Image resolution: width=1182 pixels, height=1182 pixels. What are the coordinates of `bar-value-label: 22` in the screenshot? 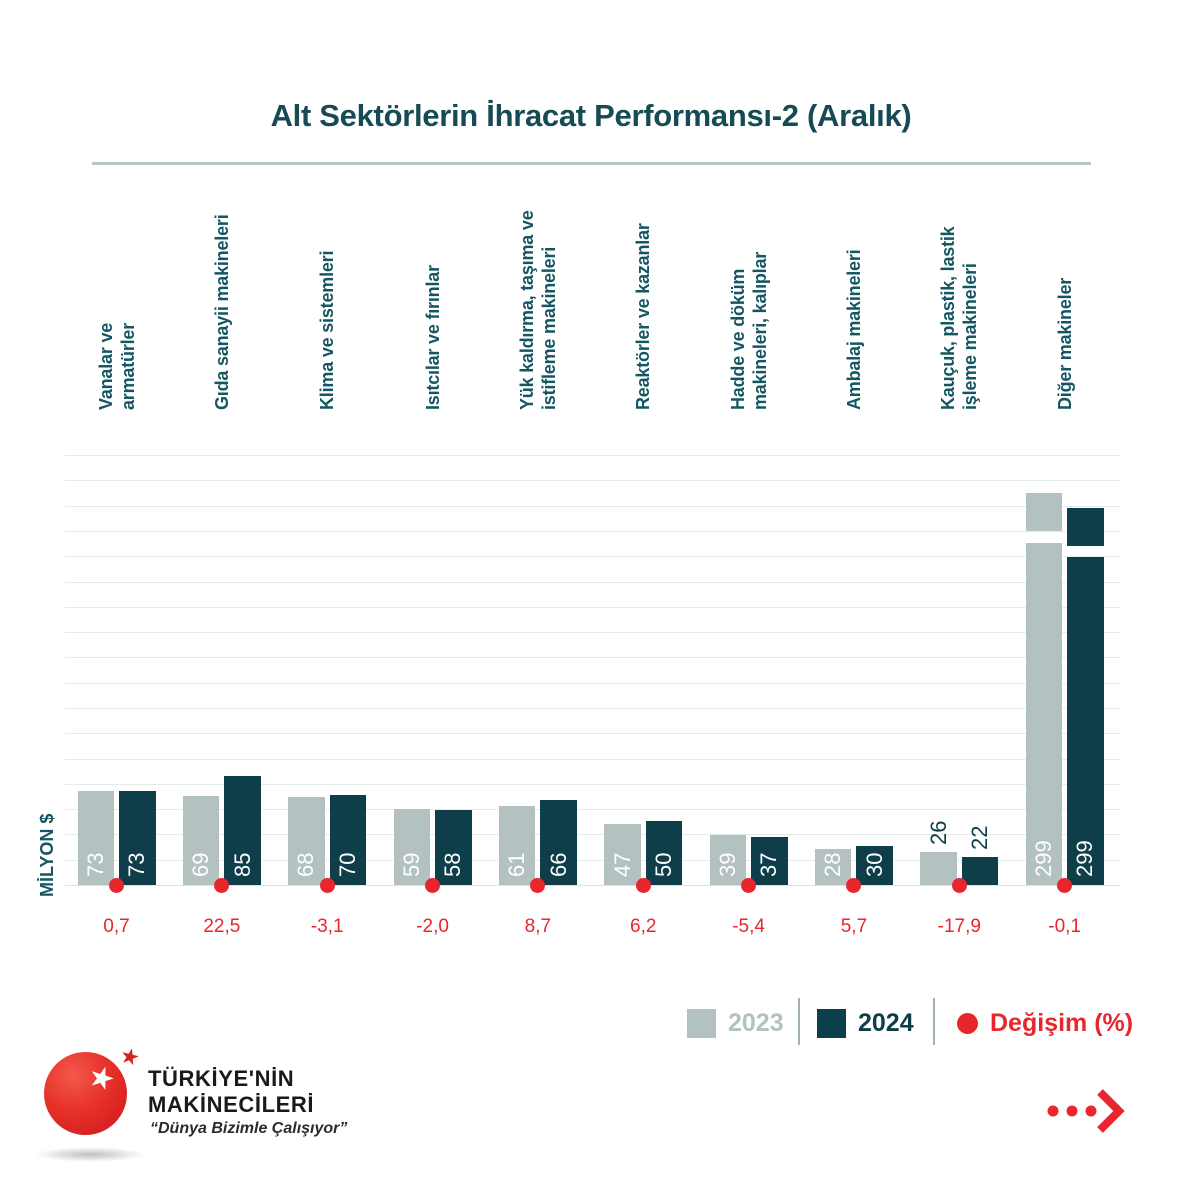 It's located at (980, 837).